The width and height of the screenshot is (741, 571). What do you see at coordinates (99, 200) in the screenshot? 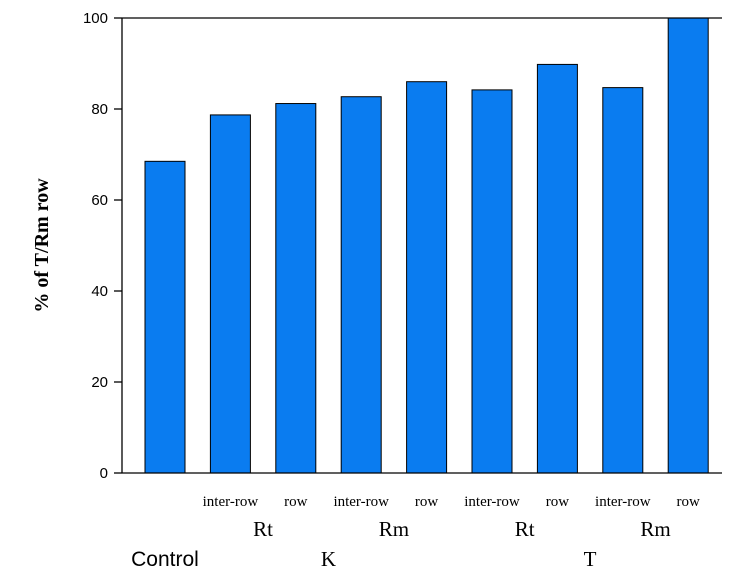
I see `y-tick-label: 60` at bounding box center [99, 200].